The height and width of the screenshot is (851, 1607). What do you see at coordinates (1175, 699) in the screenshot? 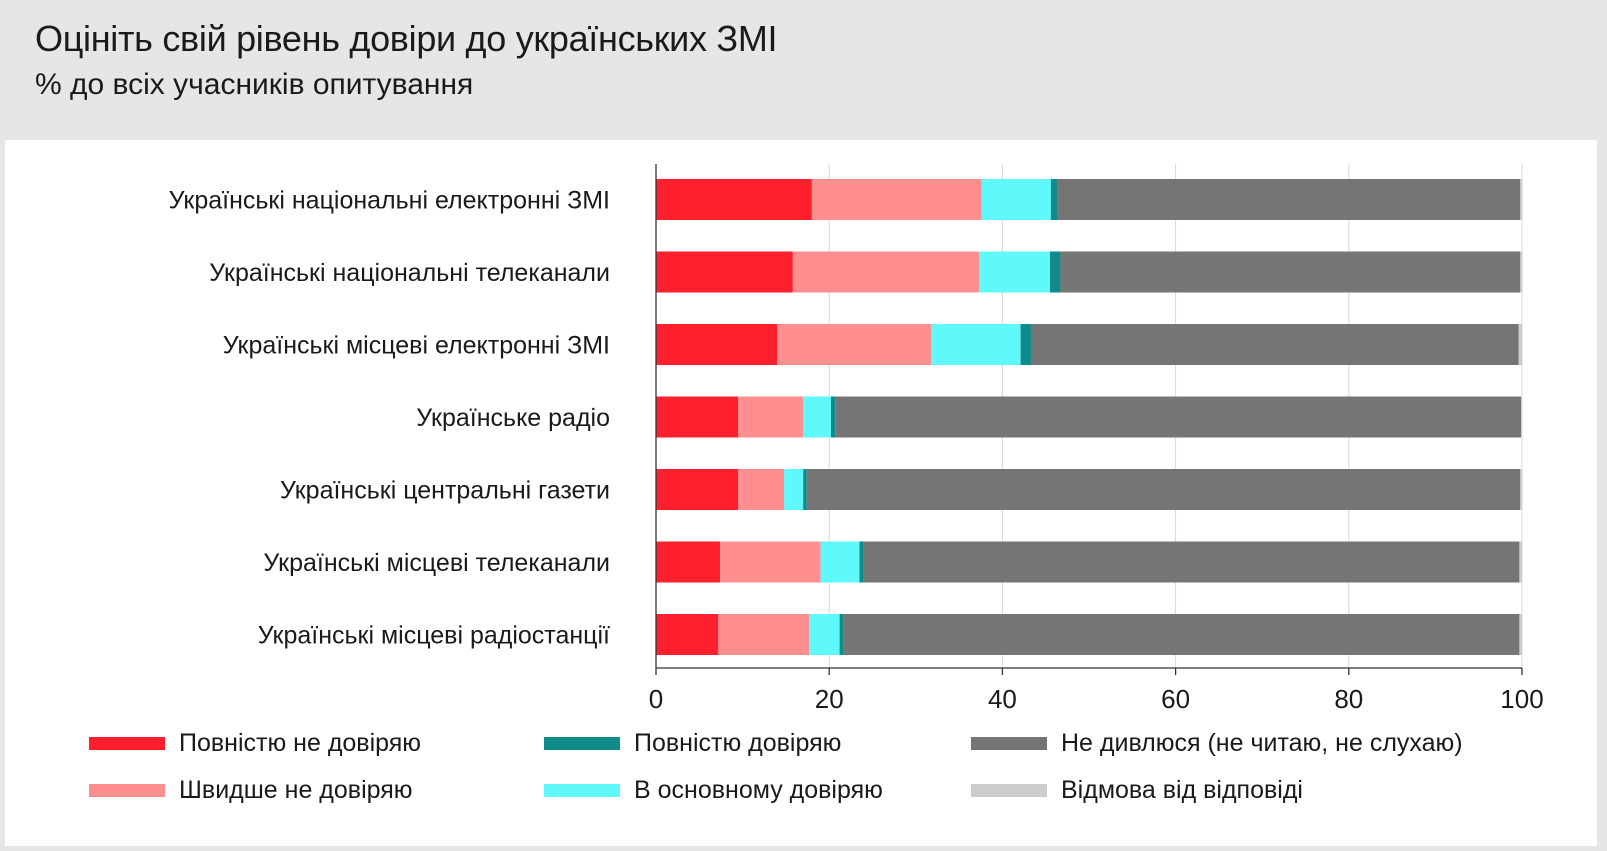
I see `x-tick-label: 60` at bounding box center [1175, 699].